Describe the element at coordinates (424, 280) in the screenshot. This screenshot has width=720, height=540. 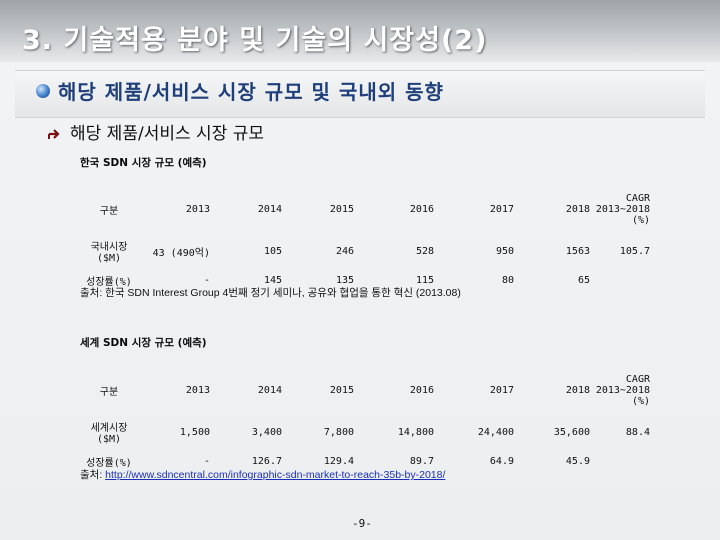
I see `table-cell: 115` at that location.